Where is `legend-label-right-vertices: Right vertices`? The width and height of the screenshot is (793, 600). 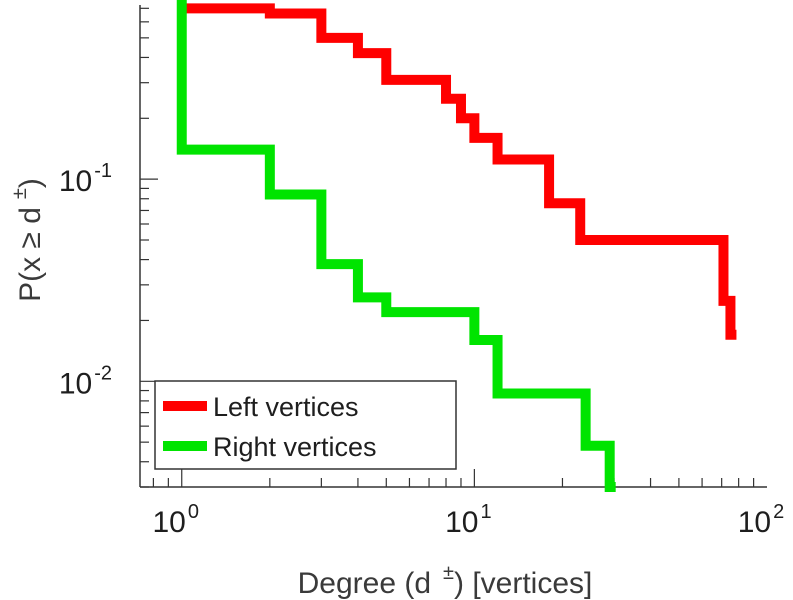 legend-label-right-vertices: Right vertices is located at coordinates (295, 447).